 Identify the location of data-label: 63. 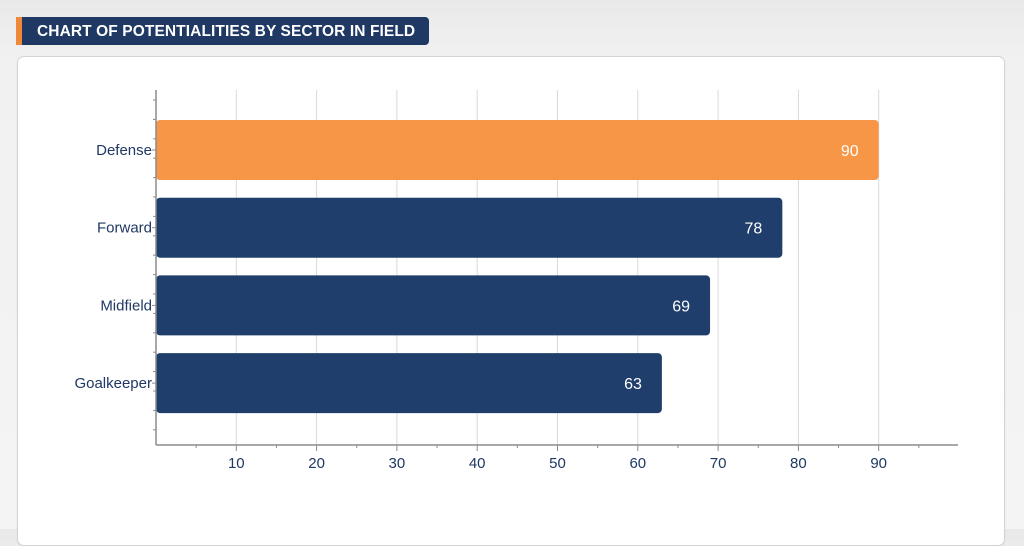
(633, 384).